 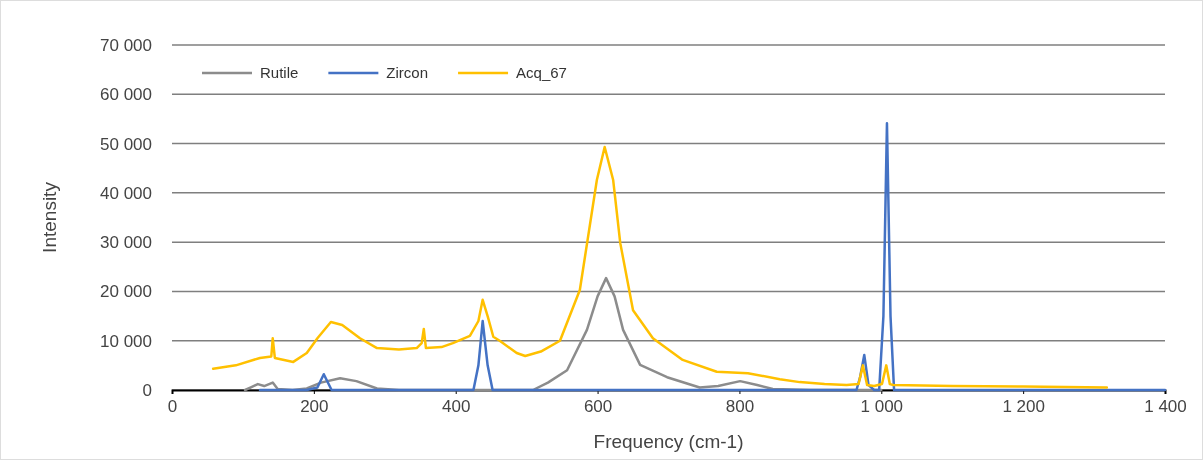 What do you see at coordinates (172, 407) in the screenshot?
I see `x-tick-label: 0` at bounding box center [172, 407].